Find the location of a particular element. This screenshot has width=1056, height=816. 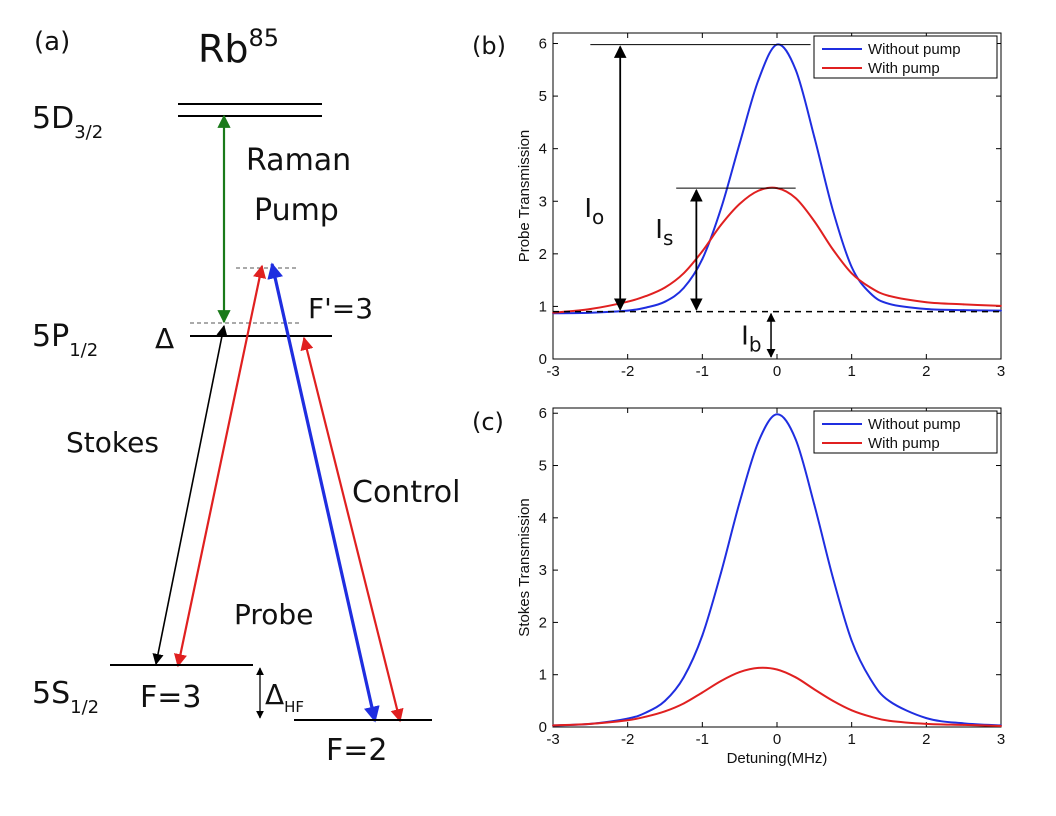

panel-c-label: (c) is located at coordinates (488, 422).